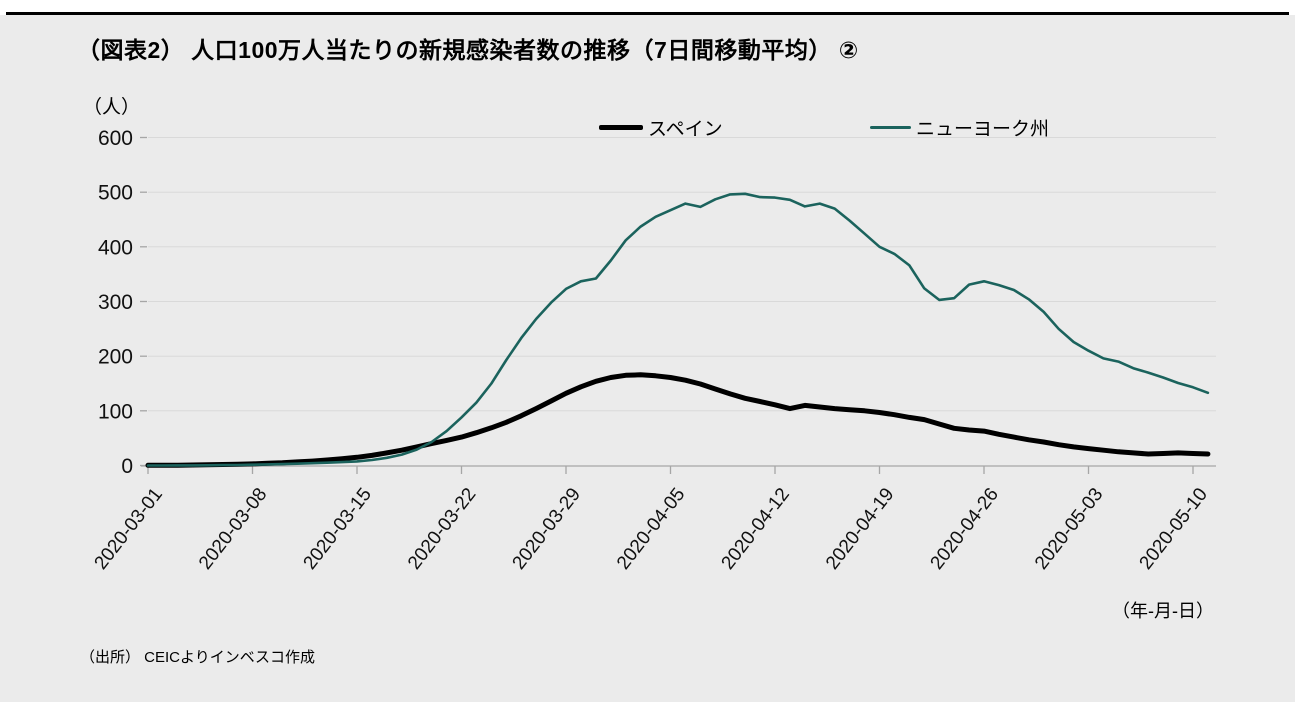 The height and width of the screenshot is (720, 1295). Describe the element at coordinates (112, 107) in the screenshot. I see `y-axis-unit-label: （人）` at that location.